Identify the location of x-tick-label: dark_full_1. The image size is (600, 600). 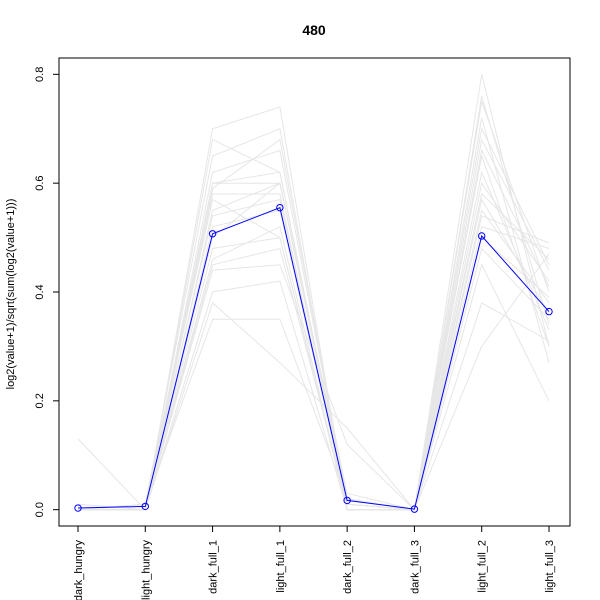
(214, 567).